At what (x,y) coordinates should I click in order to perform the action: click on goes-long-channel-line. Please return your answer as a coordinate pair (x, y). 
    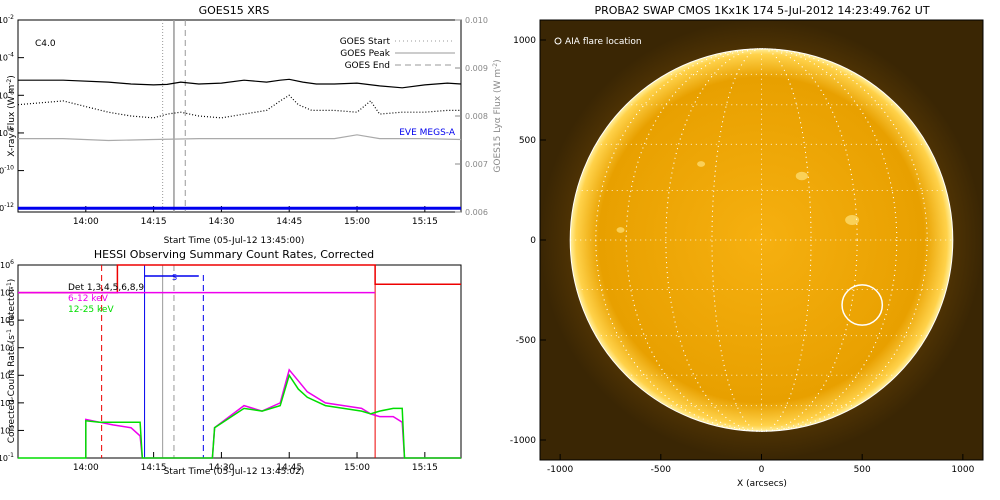
    Looking at the image, I should click on (240, 83).